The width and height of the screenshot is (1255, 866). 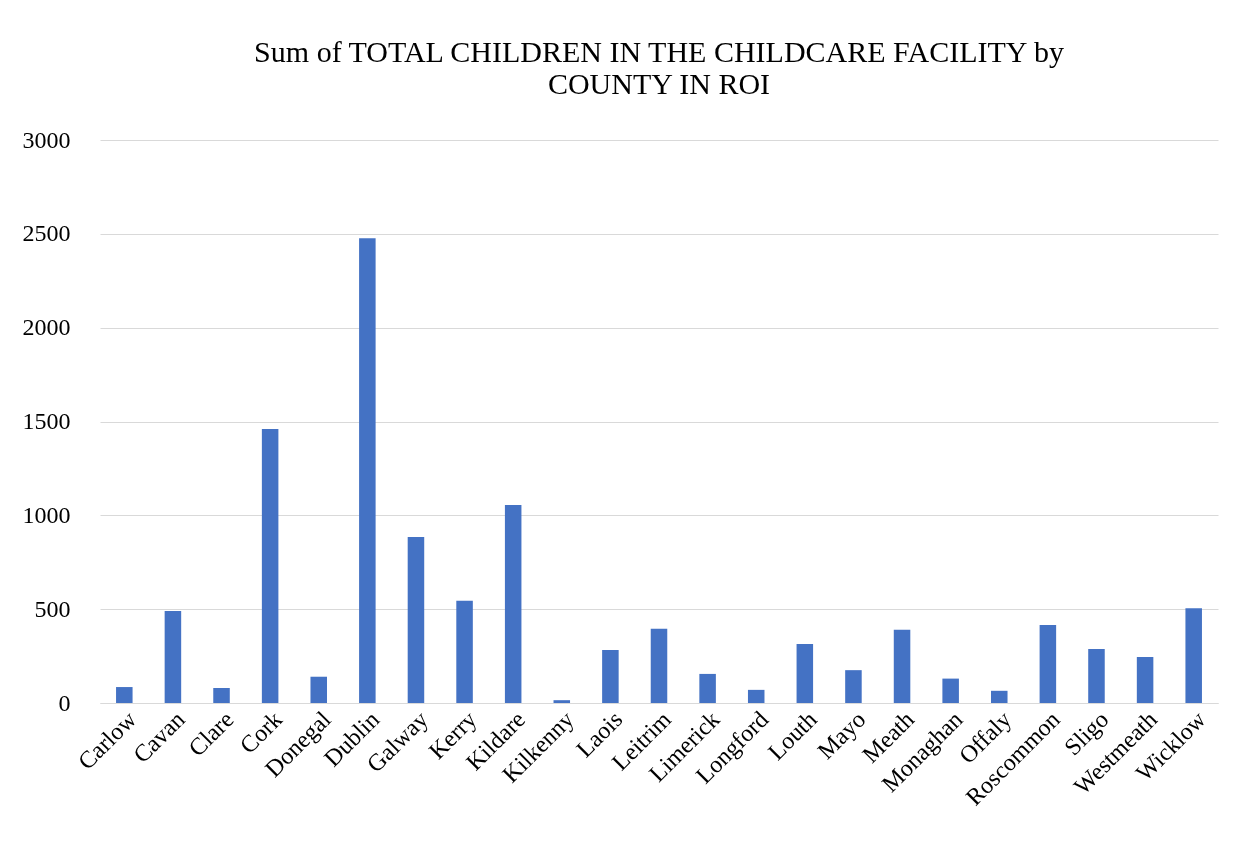 What do you see at coordinates (46, 327) in the screenshot?
I see `y-tick-label: 2000` at bounding box center [46, 327].